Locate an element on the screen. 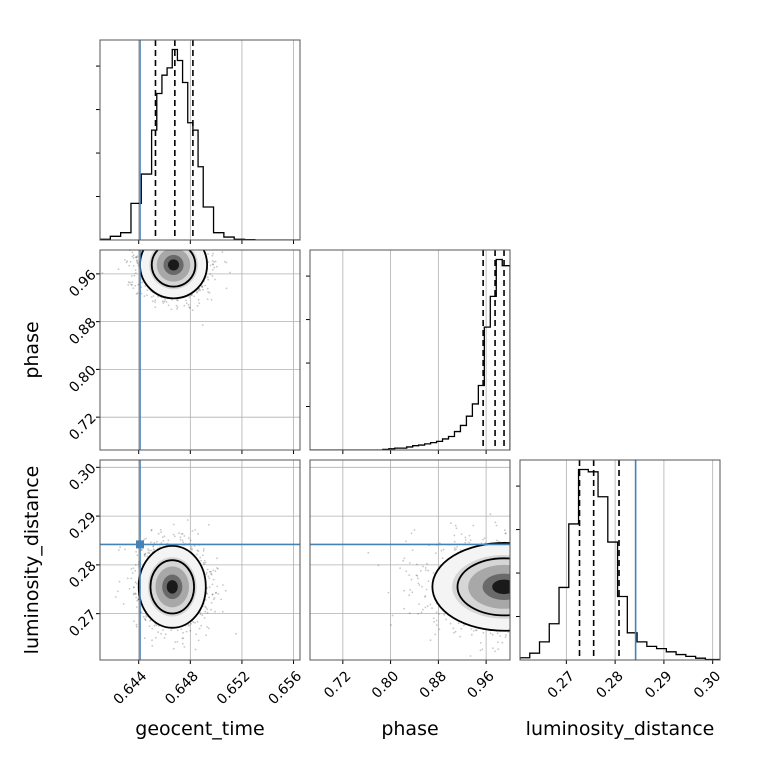  density-phase_vs_geocent_time is located at coordinates (166, 323).